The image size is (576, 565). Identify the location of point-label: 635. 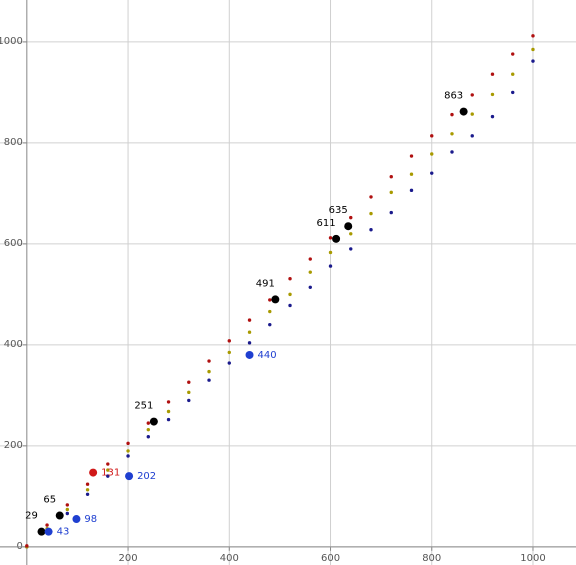
(338, 210).